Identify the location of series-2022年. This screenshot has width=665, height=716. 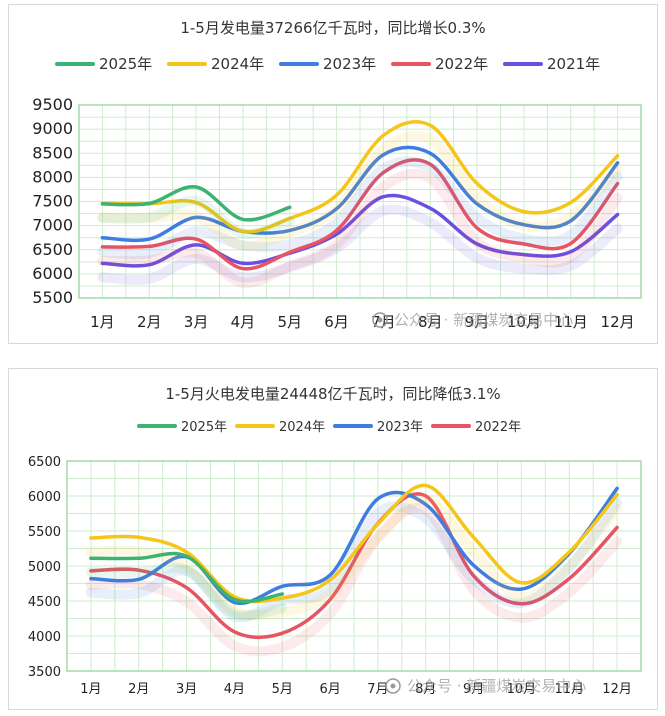
(360, 223).